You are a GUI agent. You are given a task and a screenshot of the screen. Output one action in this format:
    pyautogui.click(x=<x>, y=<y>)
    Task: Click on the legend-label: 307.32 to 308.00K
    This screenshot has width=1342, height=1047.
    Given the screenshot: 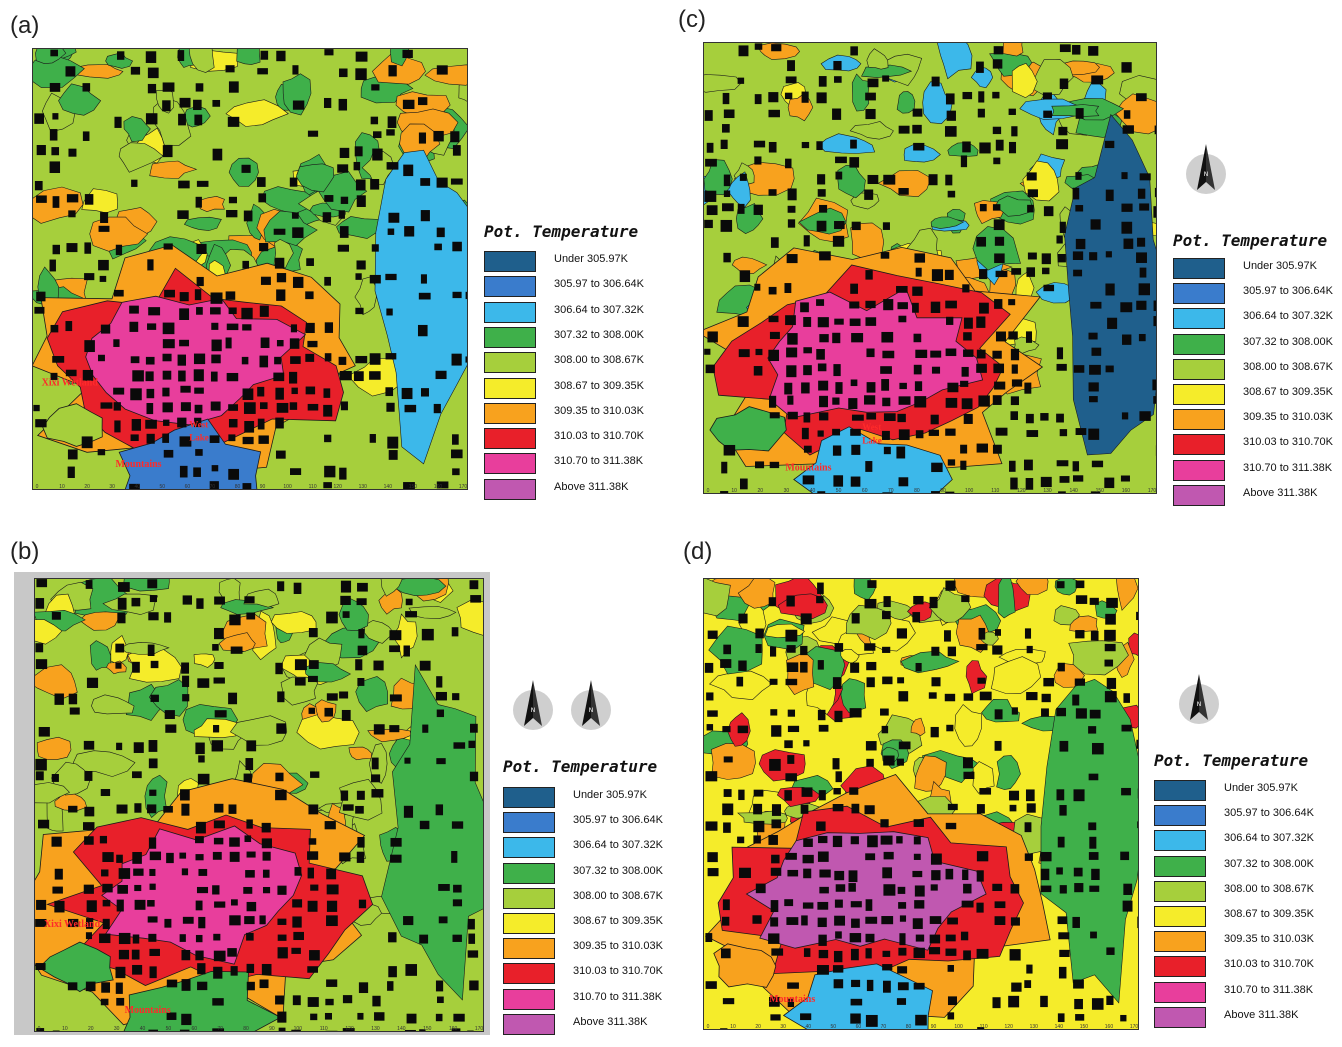 What is the action you would take?
    pyautogui.click(x=1288, y=342)
    